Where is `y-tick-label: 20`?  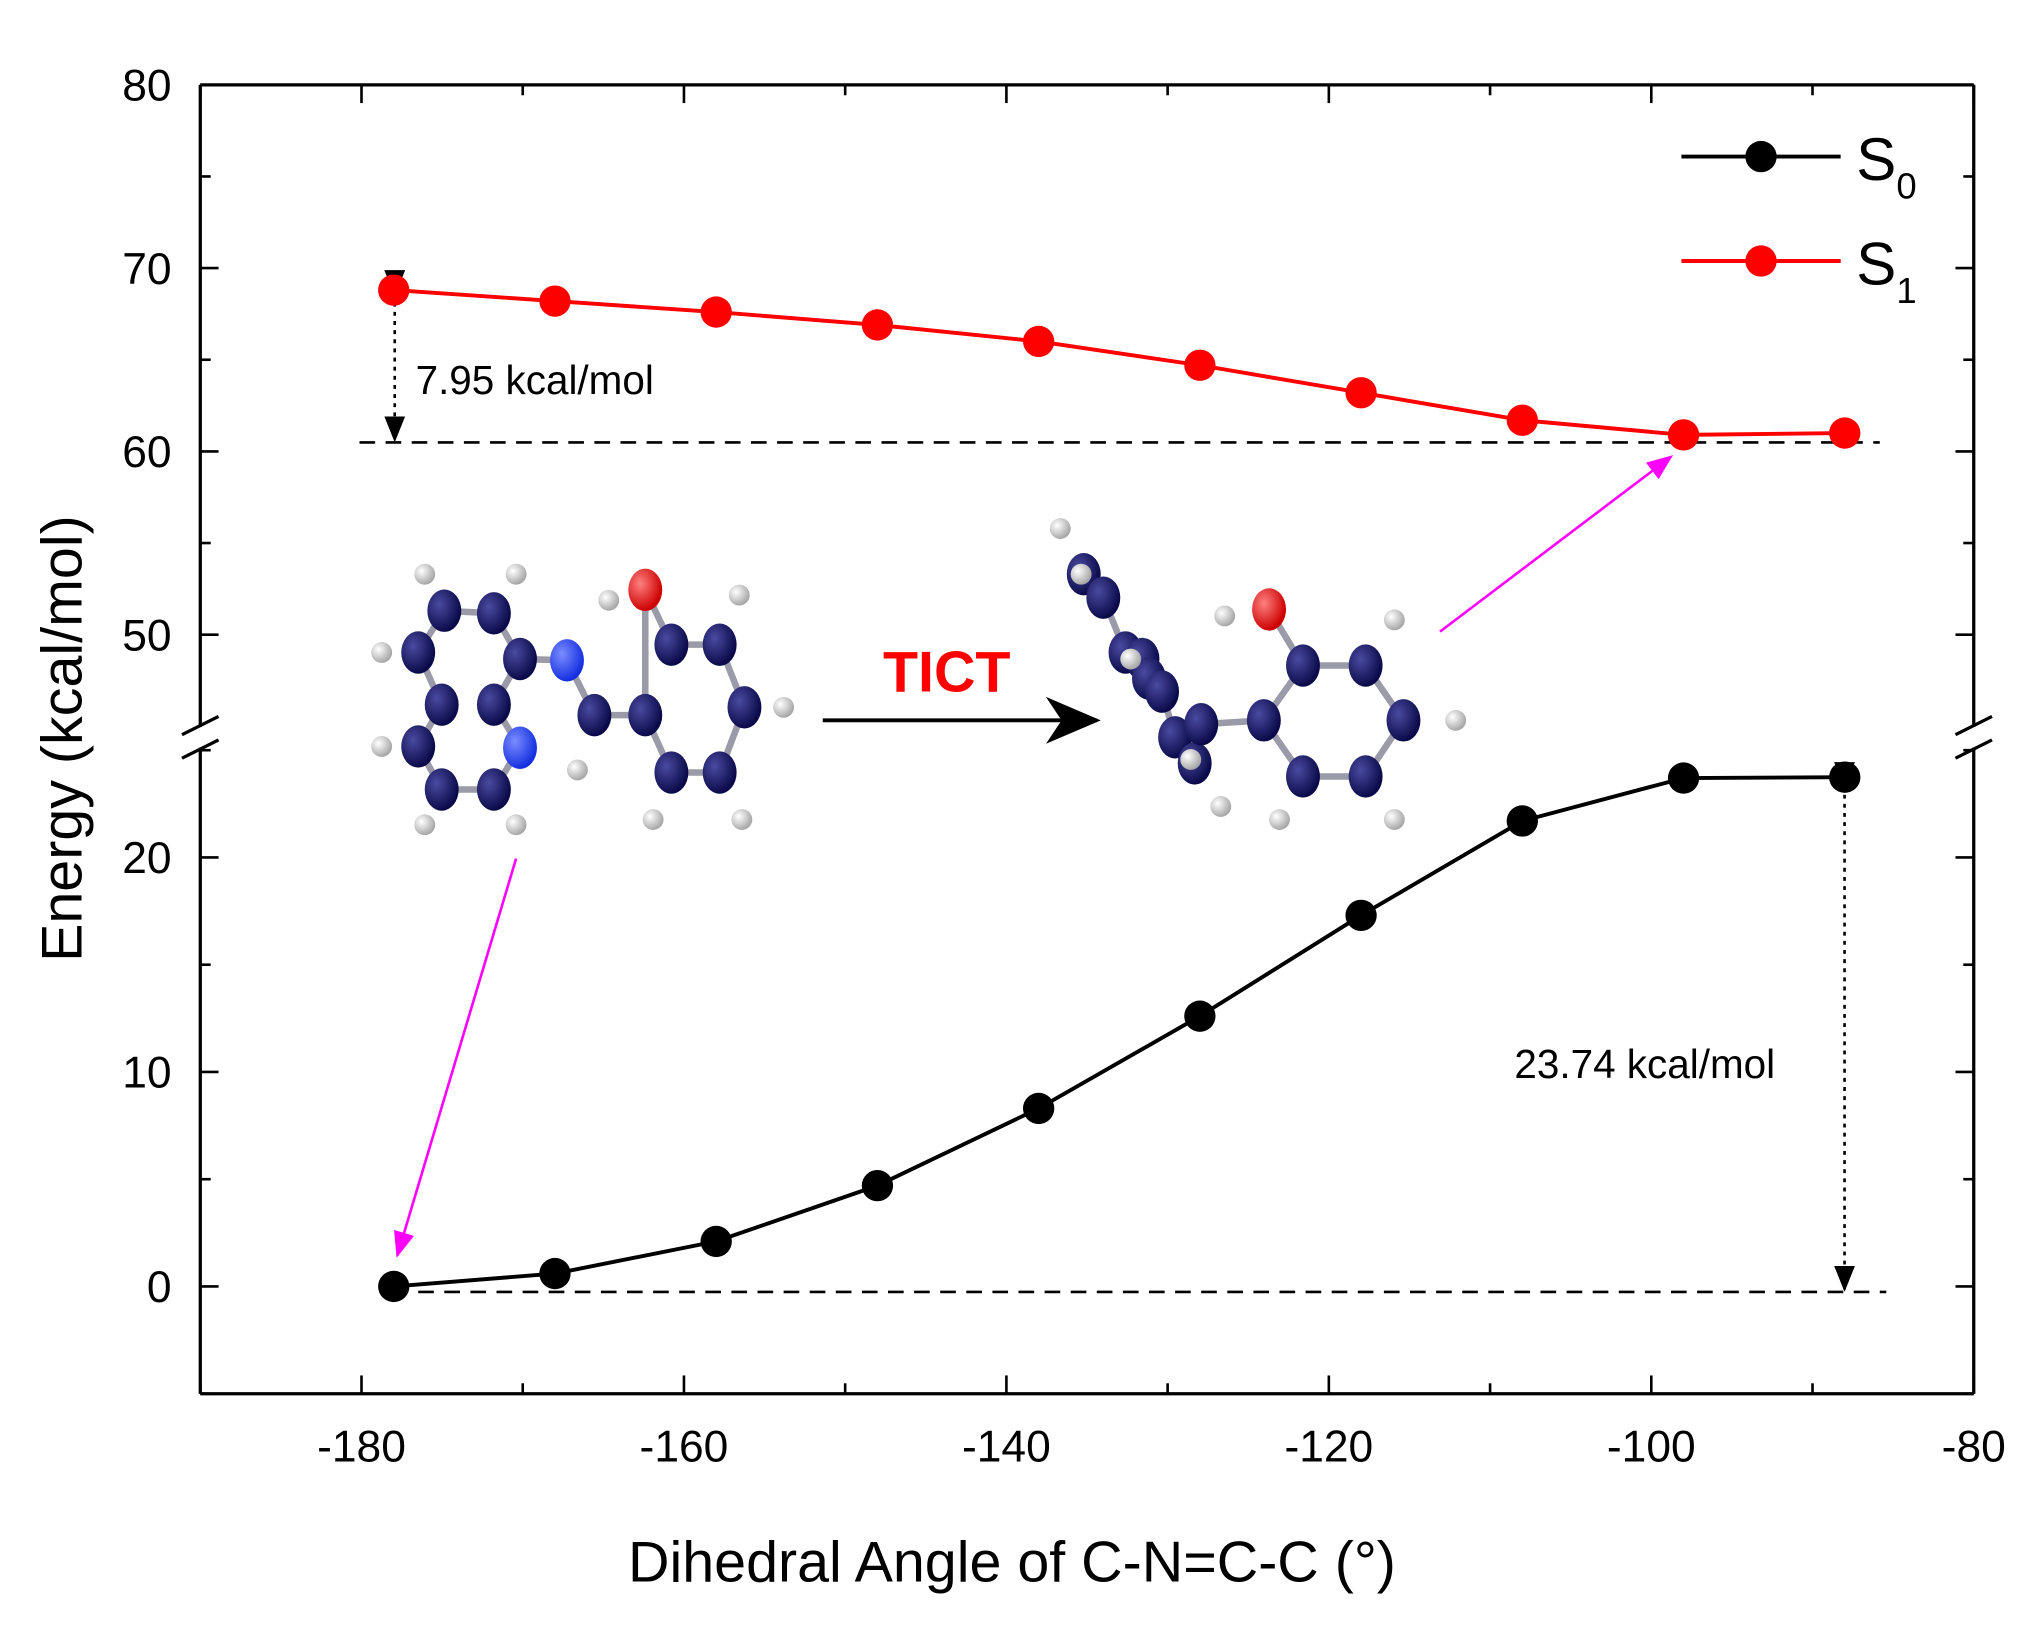 y-tick-label: 20 is located at coordinates (146, 858).